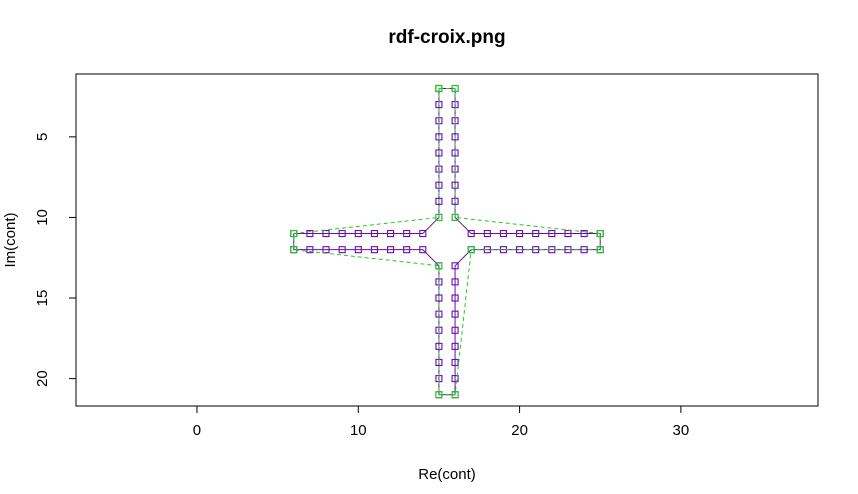  Describe the element at coordinates (446, 37) in the screenshot. I see `chart-title: rdf-croix.png` at that location.